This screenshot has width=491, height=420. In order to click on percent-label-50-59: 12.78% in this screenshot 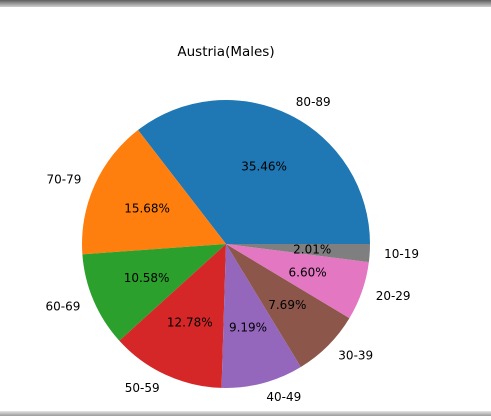, I will do `click(190, 322)`.